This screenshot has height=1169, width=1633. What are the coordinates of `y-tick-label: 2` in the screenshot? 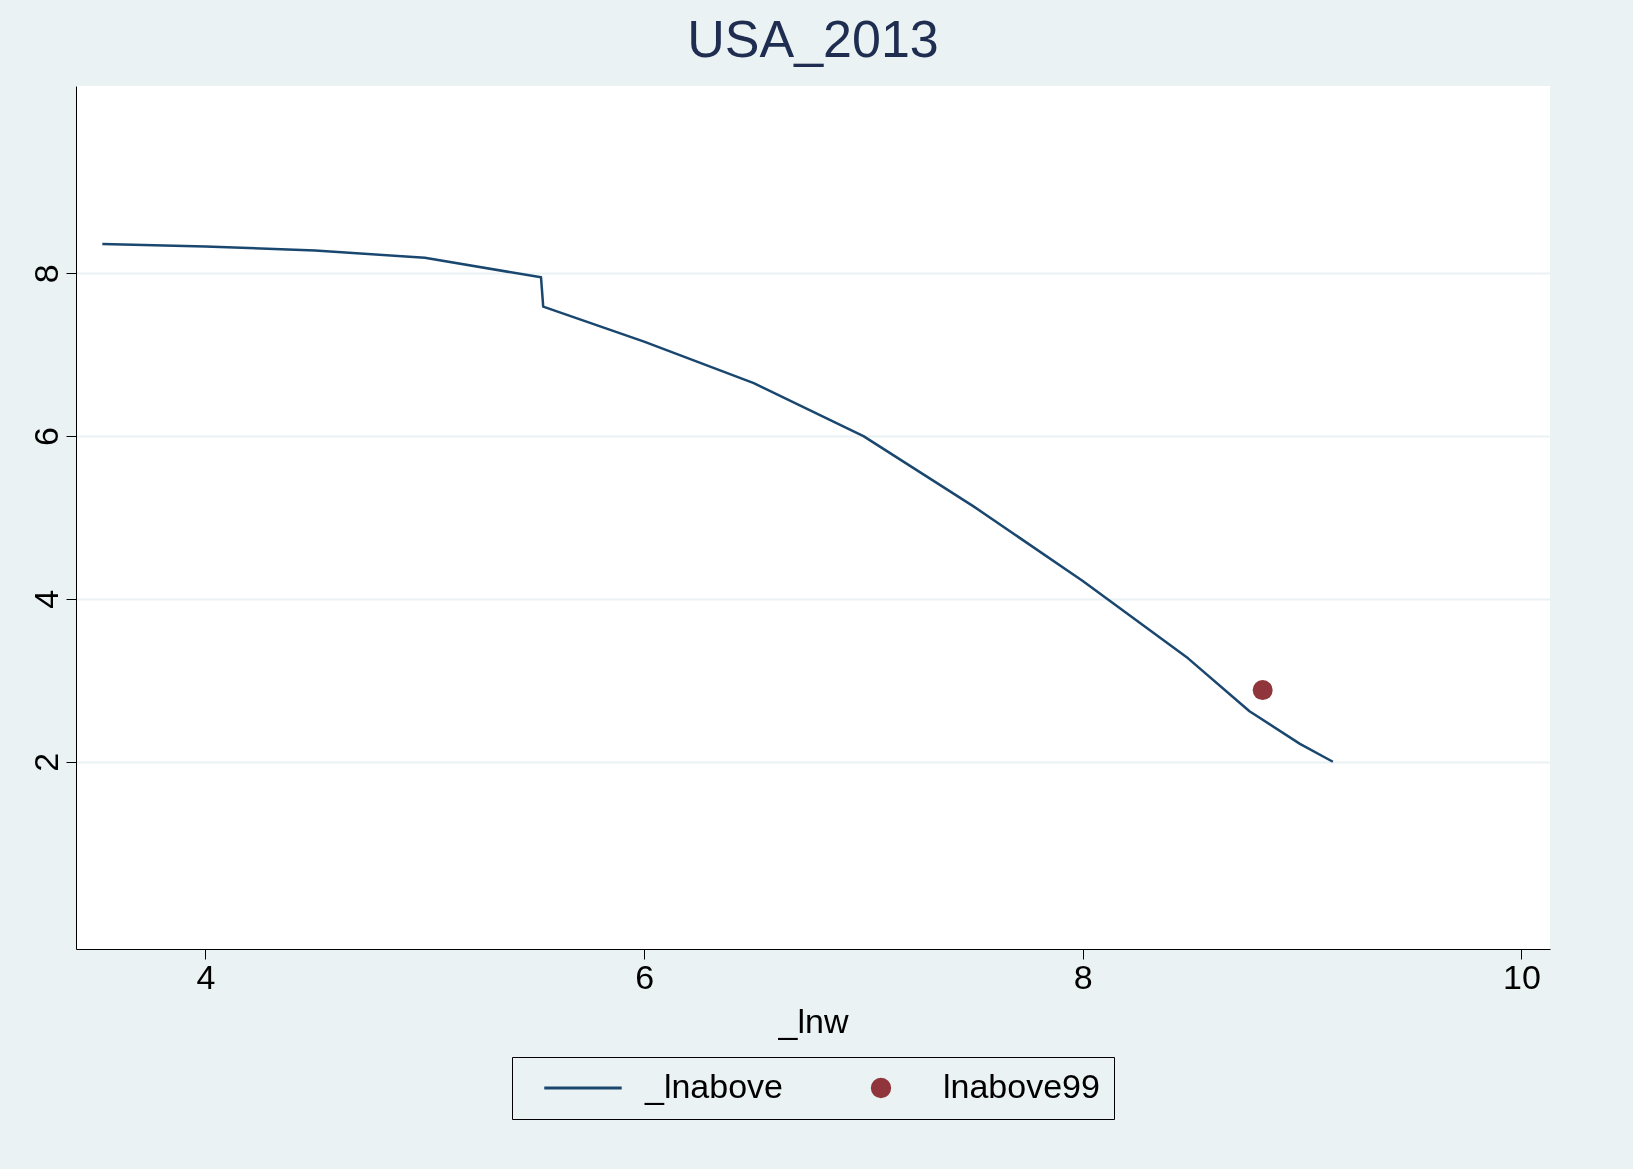 It's located at (45, 762).